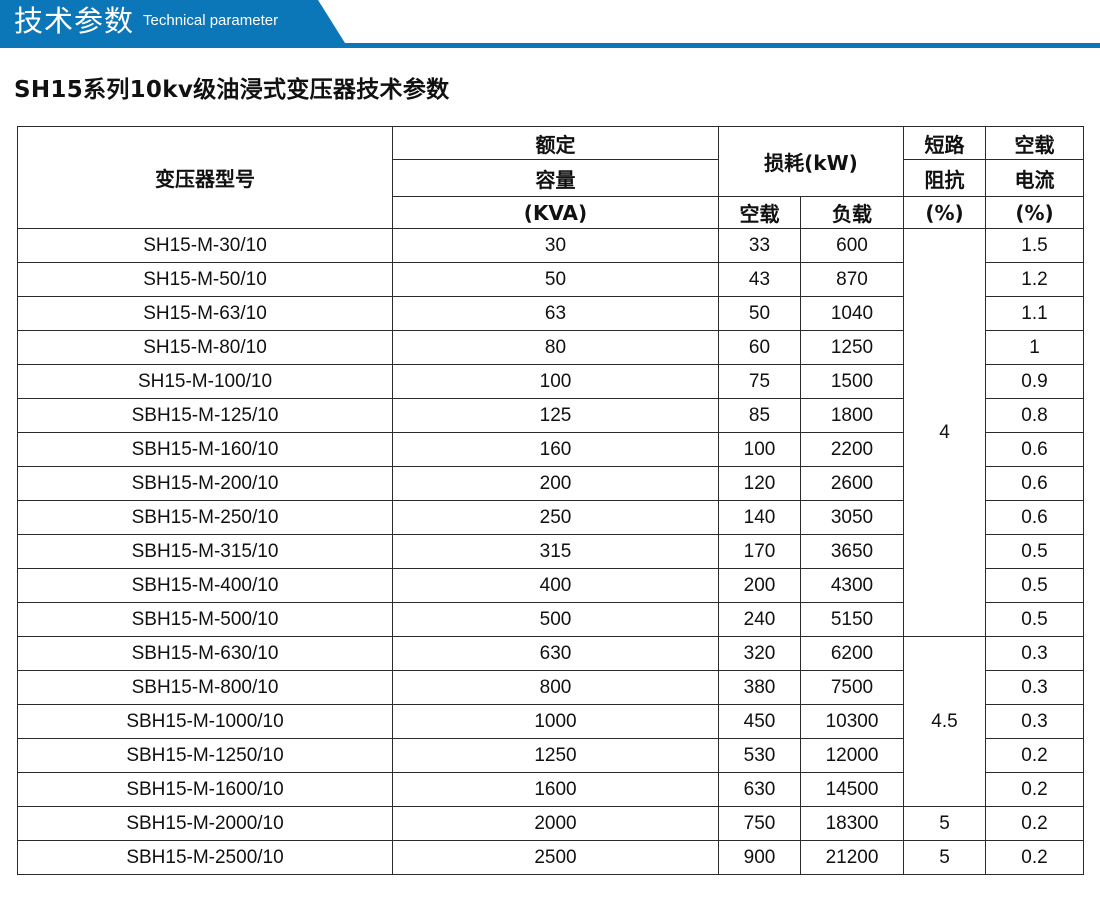 The image size is (1100, 906). Describe the element at coordinates (555, 178) in the screenshot. I see `header-rated-line2: 容量` at that location.